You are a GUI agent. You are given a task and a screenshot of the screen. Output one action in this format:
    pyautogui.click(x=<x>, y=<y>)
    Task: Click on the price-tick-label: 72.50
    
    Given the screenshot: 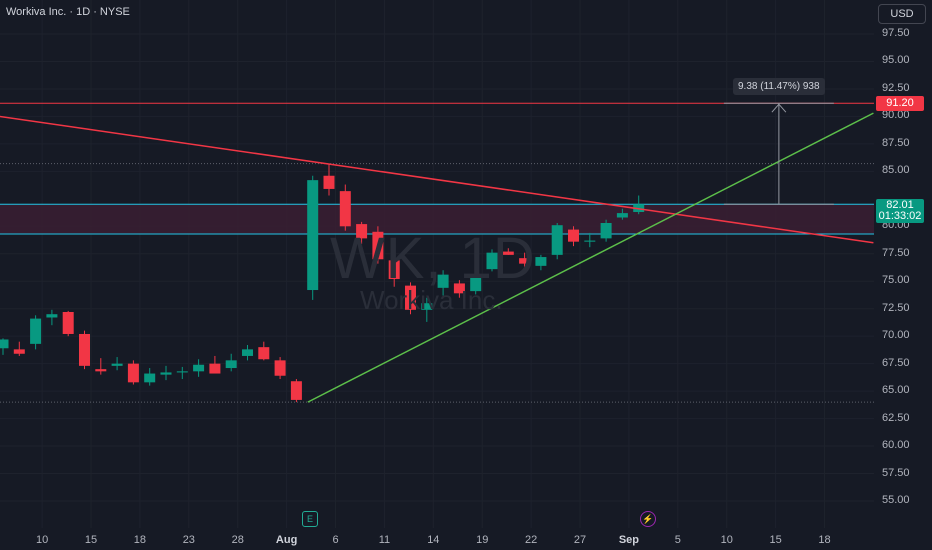 What is the action you would take?
    pyautogui.click(x=896, y=307)
    